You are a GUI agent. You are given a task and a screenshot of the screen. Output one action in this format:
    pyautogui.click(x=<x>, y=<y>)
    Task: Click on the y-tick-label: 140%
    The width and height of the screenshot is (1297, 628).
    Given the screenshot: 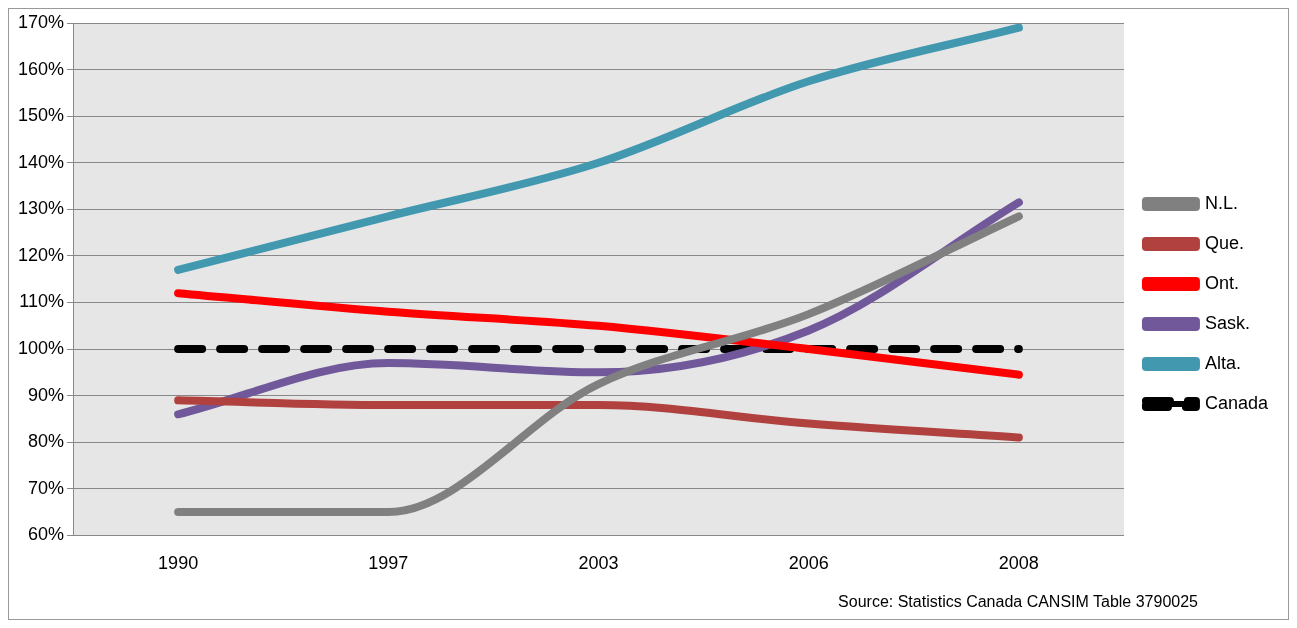 What is the action you would take?
    pyautogui.click(x=41, y=161)
    